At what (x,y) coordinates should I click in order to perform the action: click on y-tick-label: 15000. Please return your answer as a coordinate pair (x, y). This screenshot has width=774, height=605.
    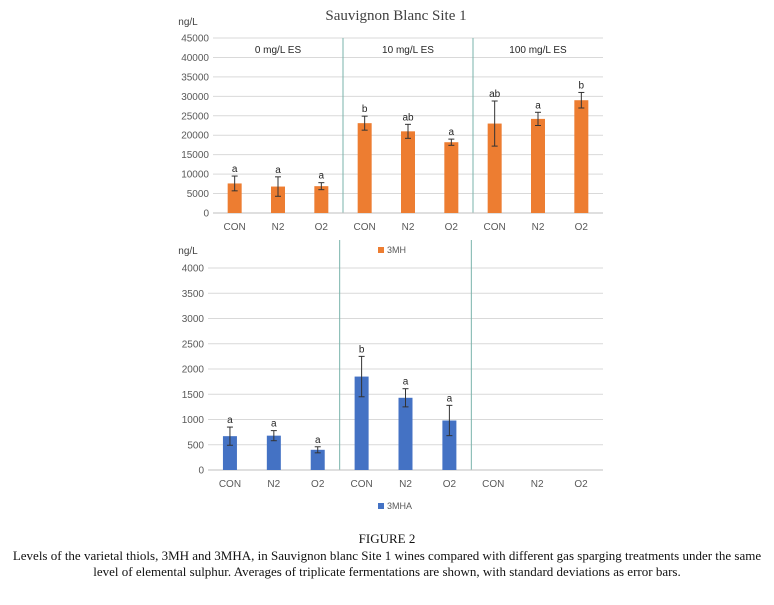
    Looking at the image, I should click on (195, 155).